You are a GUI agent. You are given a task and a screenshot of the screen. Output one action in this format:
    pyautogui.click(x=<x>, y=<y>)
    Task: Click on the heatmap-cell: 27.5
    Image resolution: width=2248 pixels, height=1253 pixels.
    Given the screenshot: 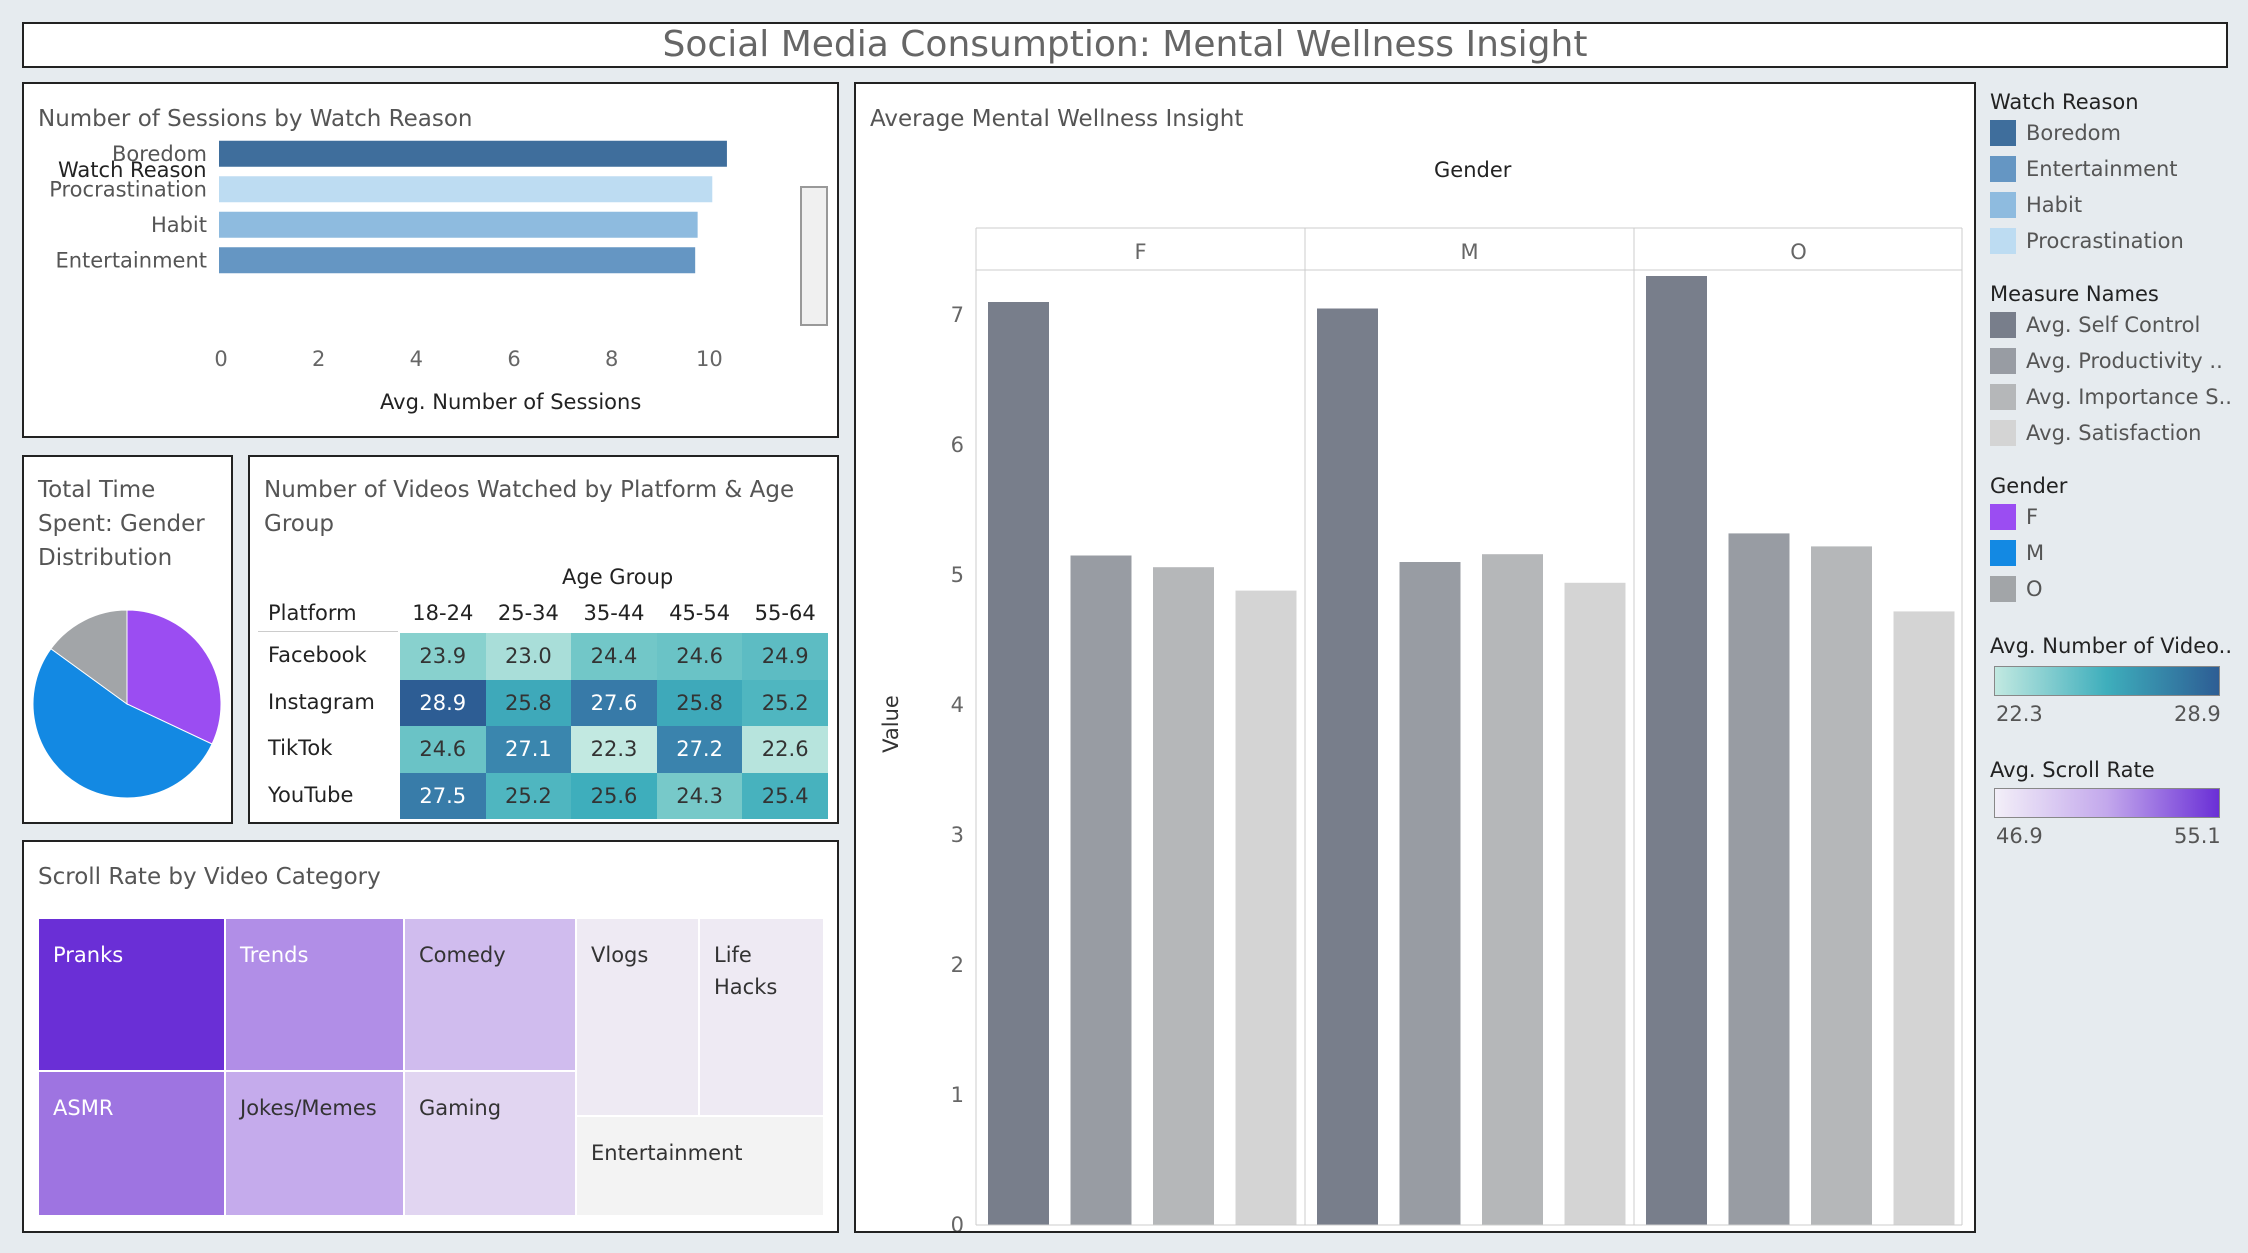 What is the action you would take?
    pyautogui.click(x=443, y=795)
    